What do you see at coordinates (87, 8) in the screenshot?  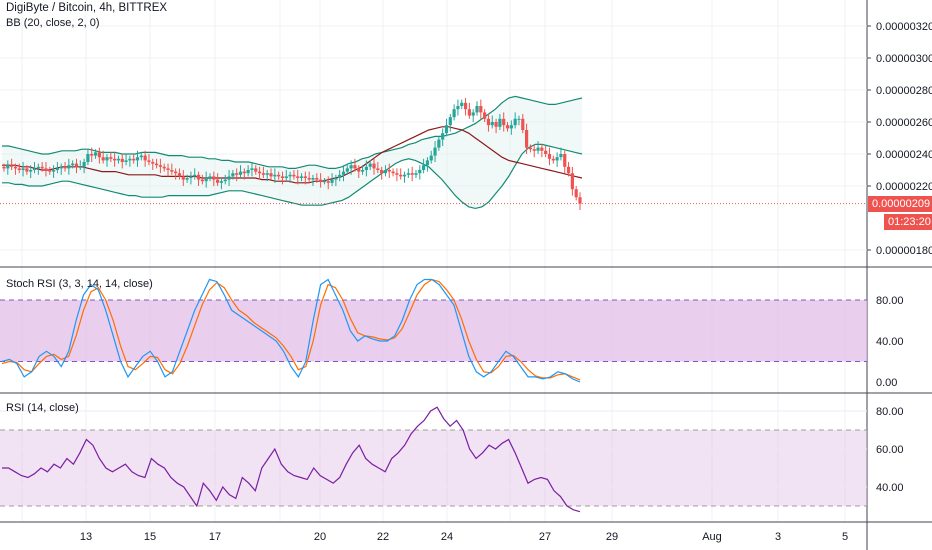 I see `chart-title: DigiByte / Bitcoin, 4h, BITTREX` at bounding box center [87, 8].